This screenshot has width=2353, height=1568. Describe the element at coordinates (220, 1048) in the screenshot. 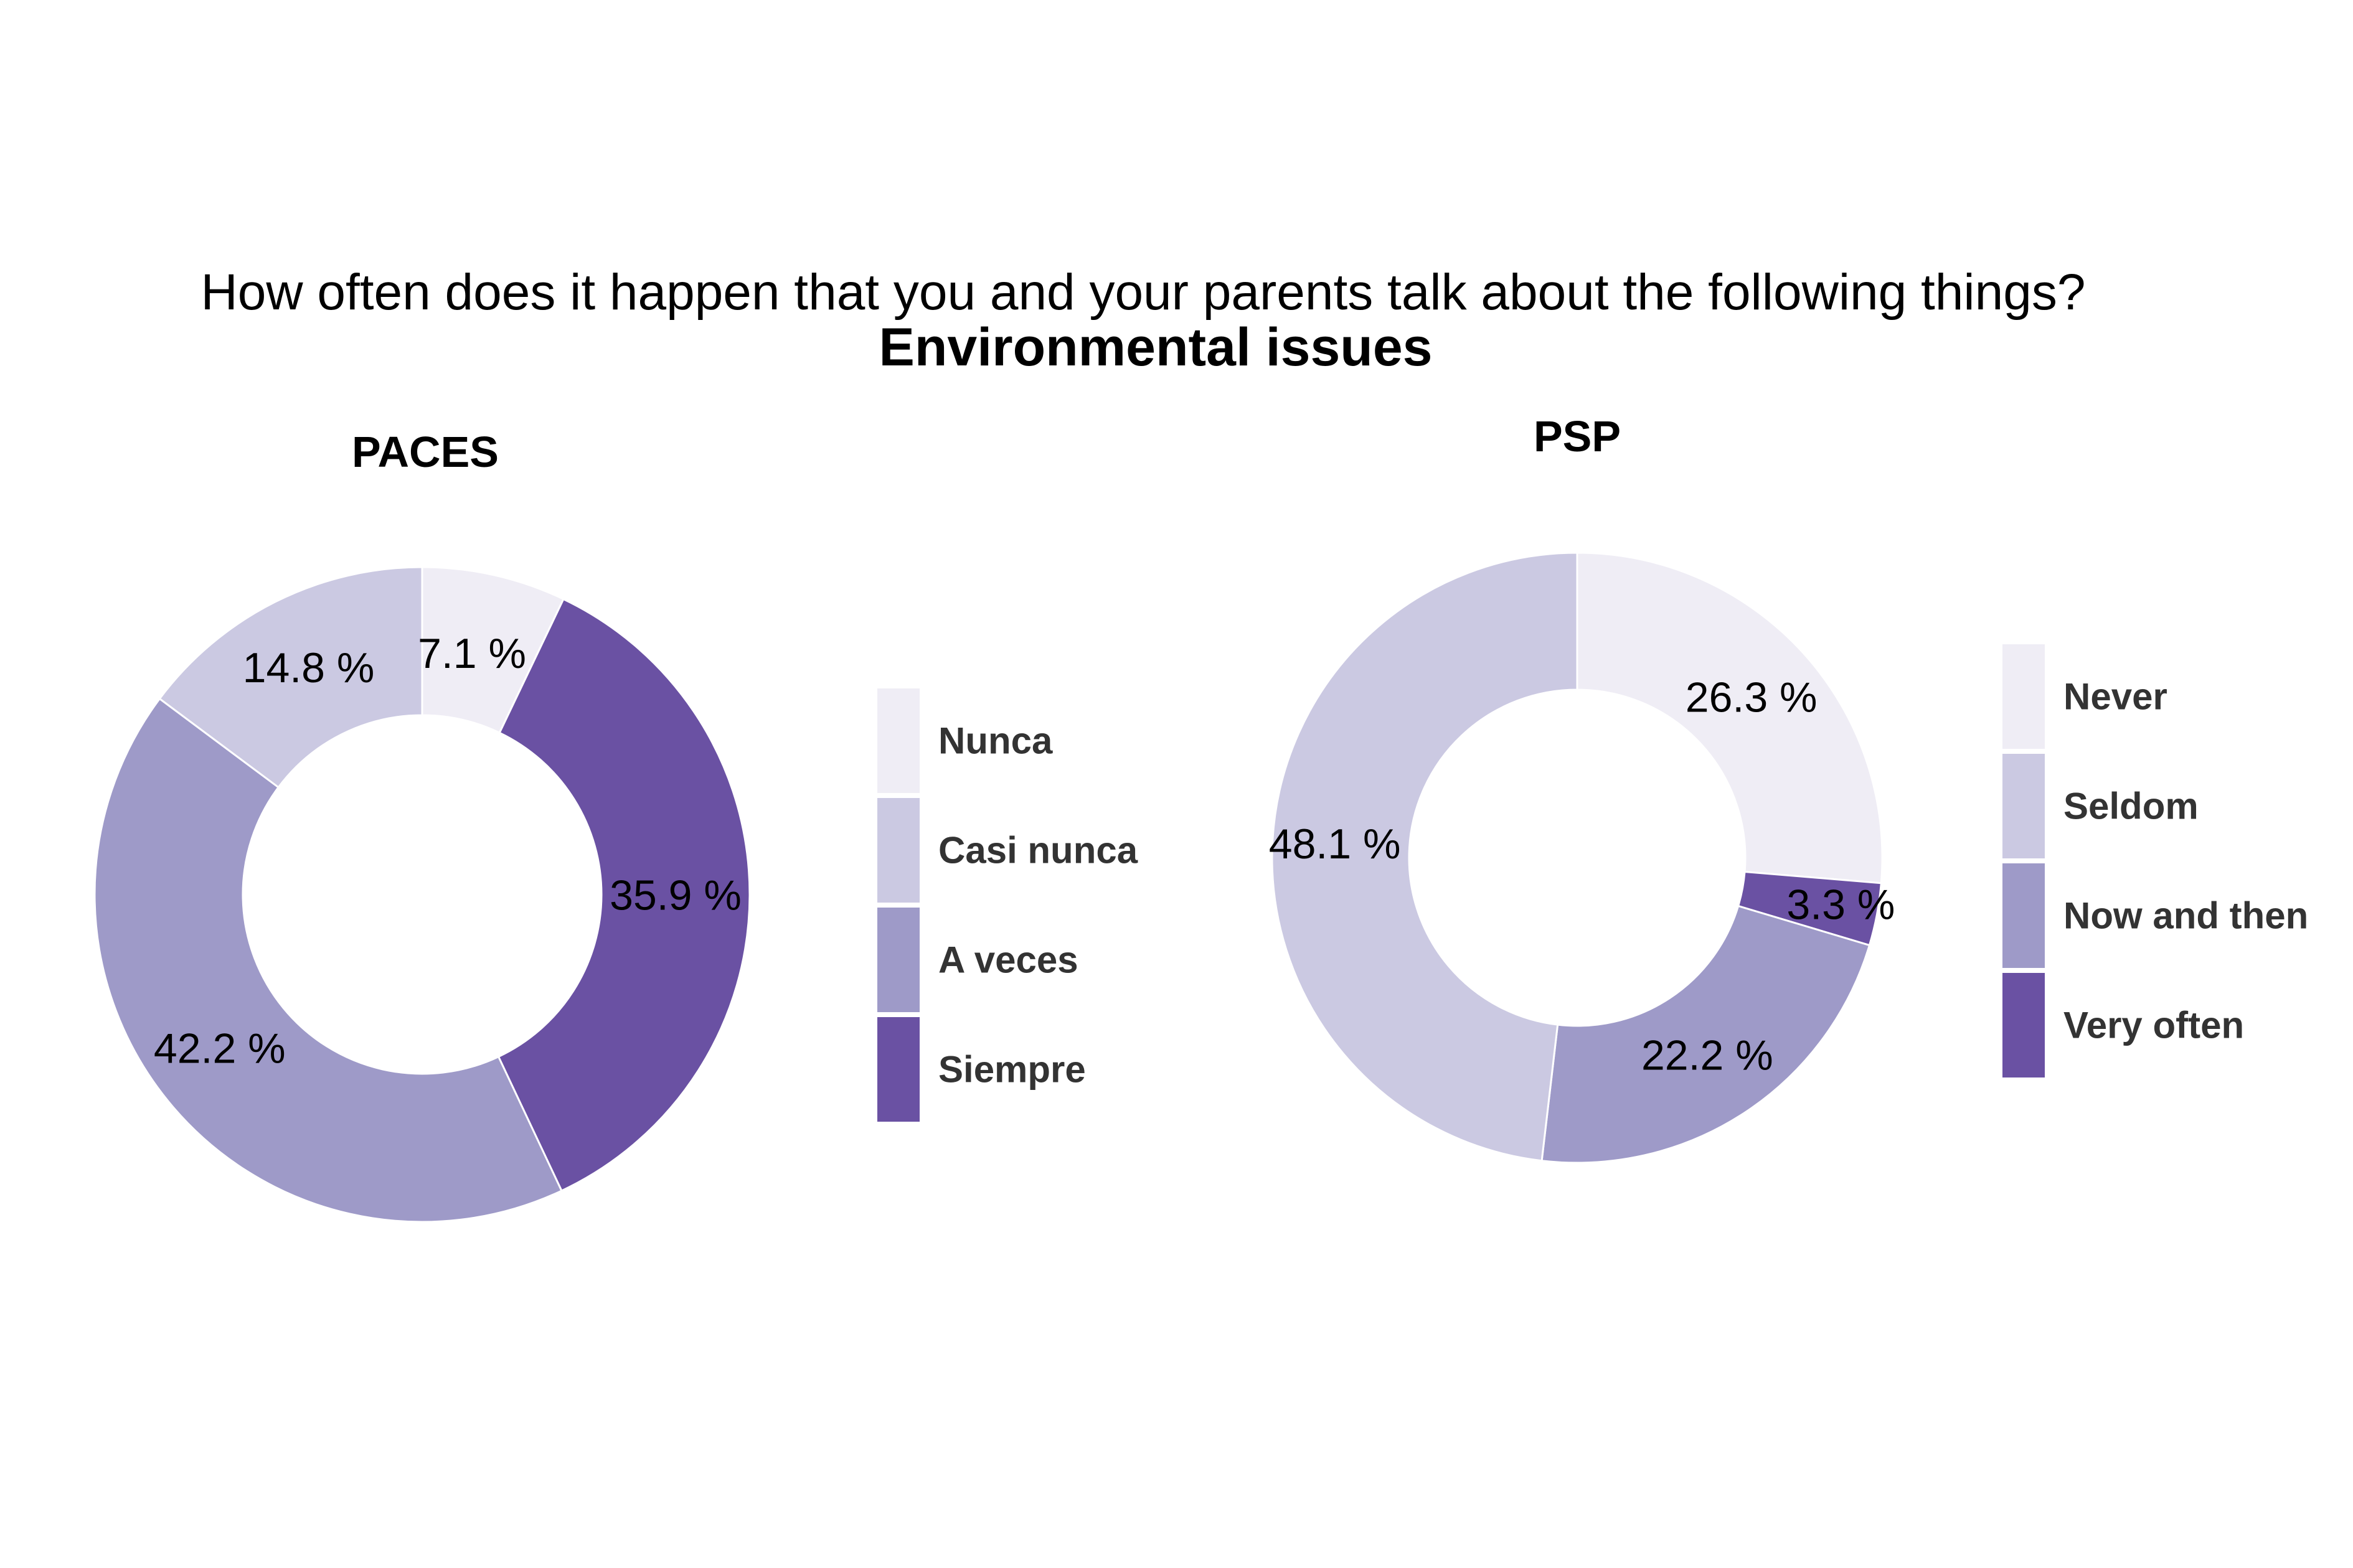

I see `paces-data-label-a-veces: 42.2 %` at that location.